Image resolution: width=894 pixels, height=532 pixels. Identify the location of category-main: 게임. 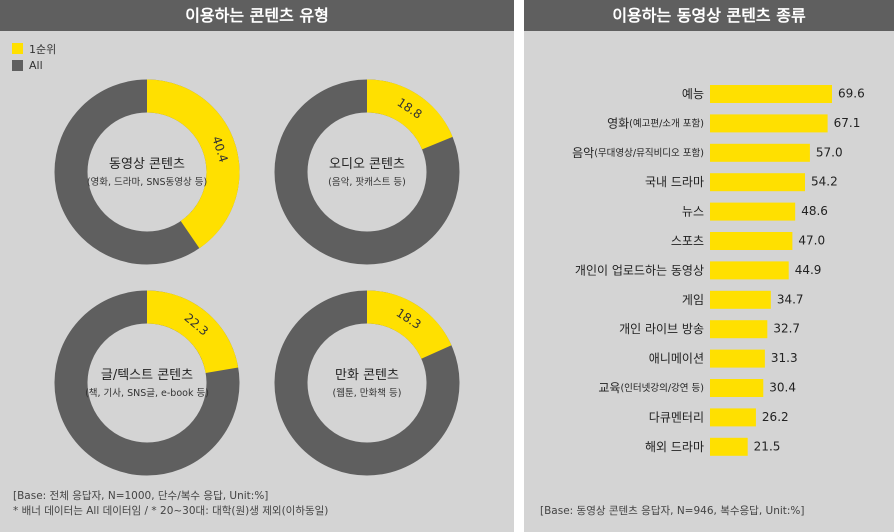
(693, 299).